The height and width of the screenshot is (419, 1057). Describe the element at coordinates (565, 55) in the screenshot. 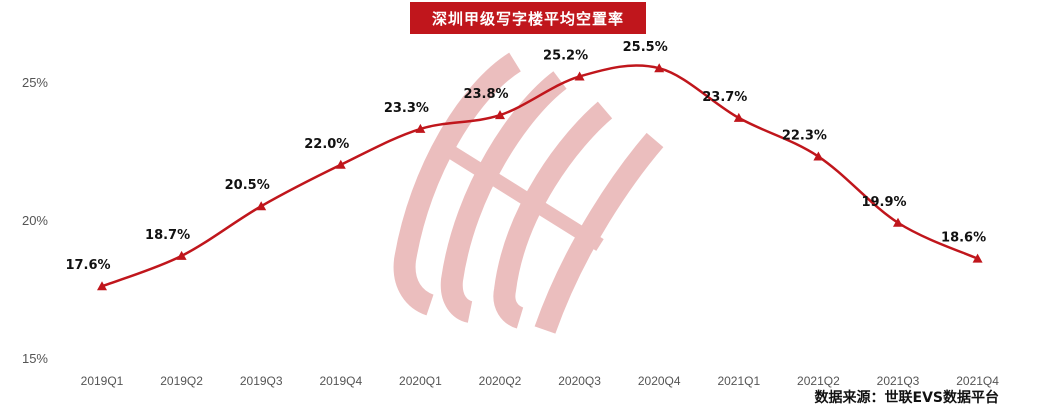

I see `data-label: 25.2%` at that location.